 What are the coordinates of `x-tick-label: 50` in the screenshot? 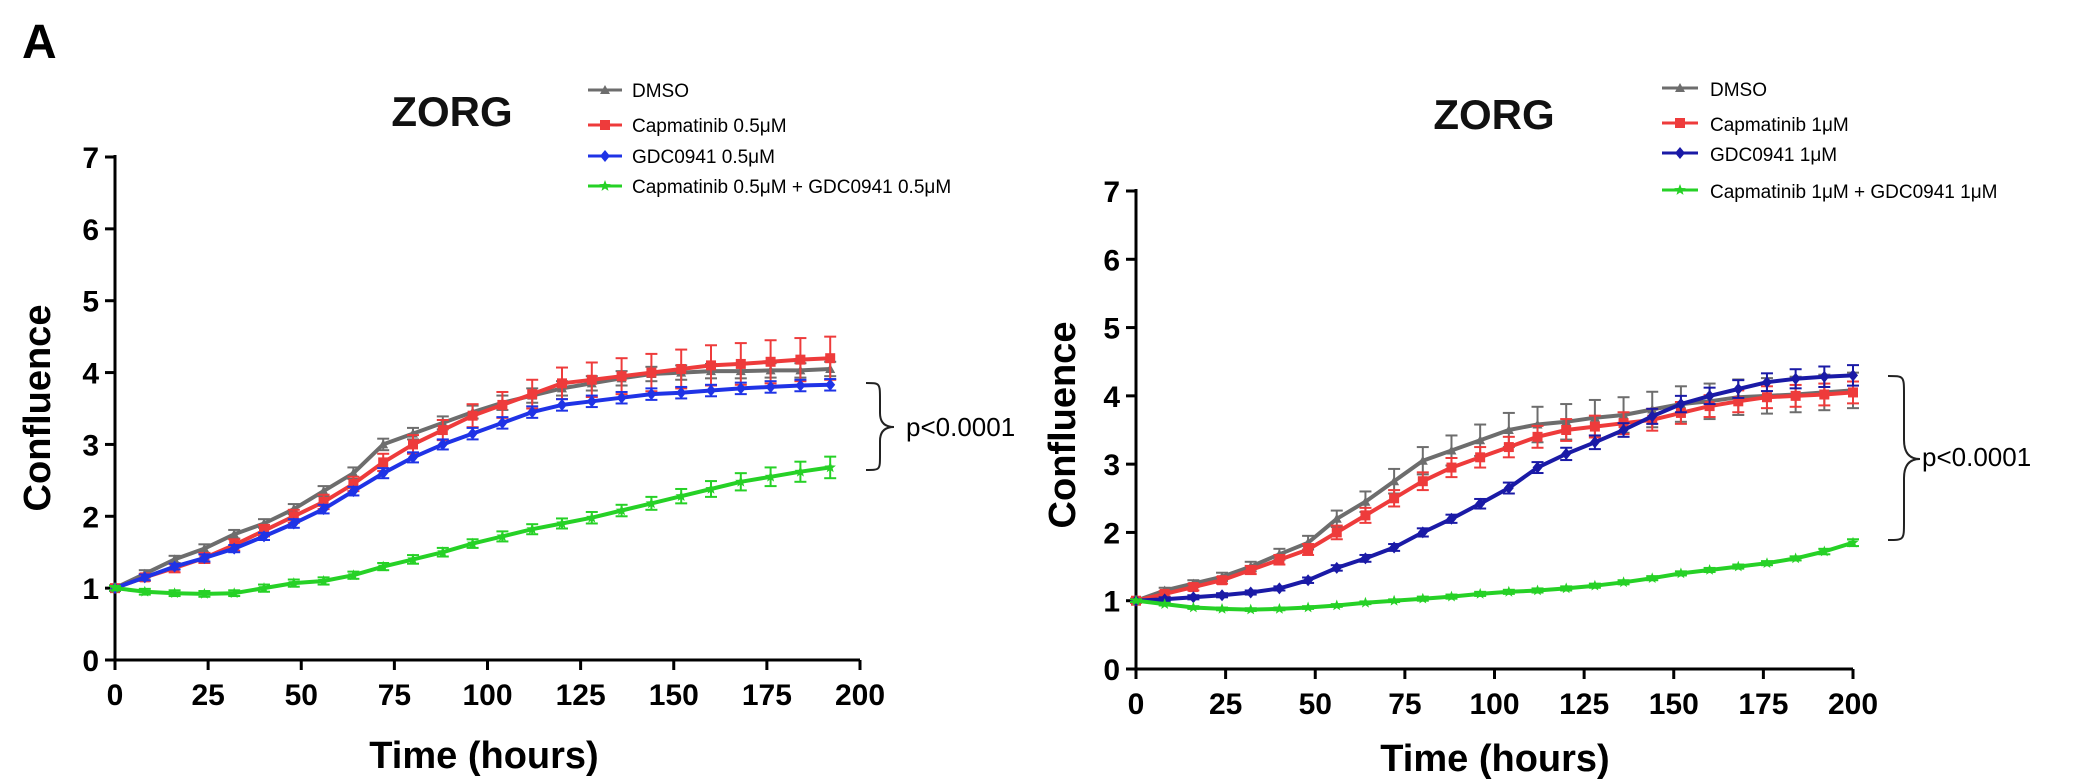 It's located at (301, 695).